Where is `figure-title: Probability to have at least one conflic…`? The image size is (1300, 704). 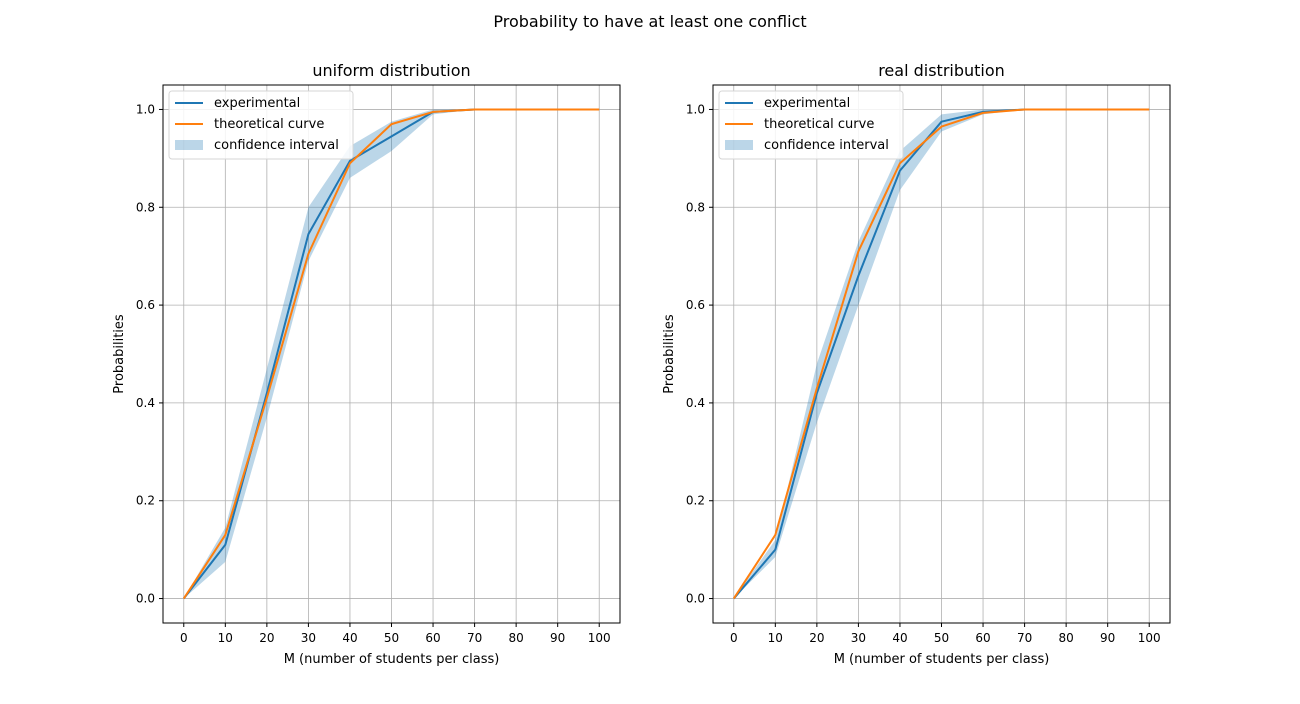 figure-title: Probability to have at least one conflic… is located at coordinates (649, 21).